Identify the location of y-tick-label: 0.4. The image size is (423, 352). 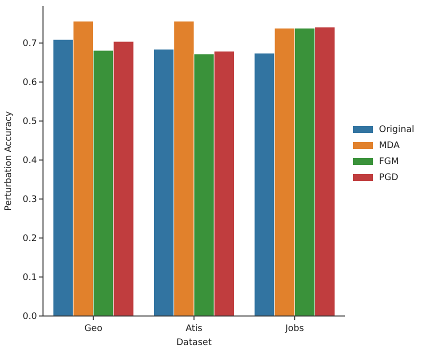
(30, 161).